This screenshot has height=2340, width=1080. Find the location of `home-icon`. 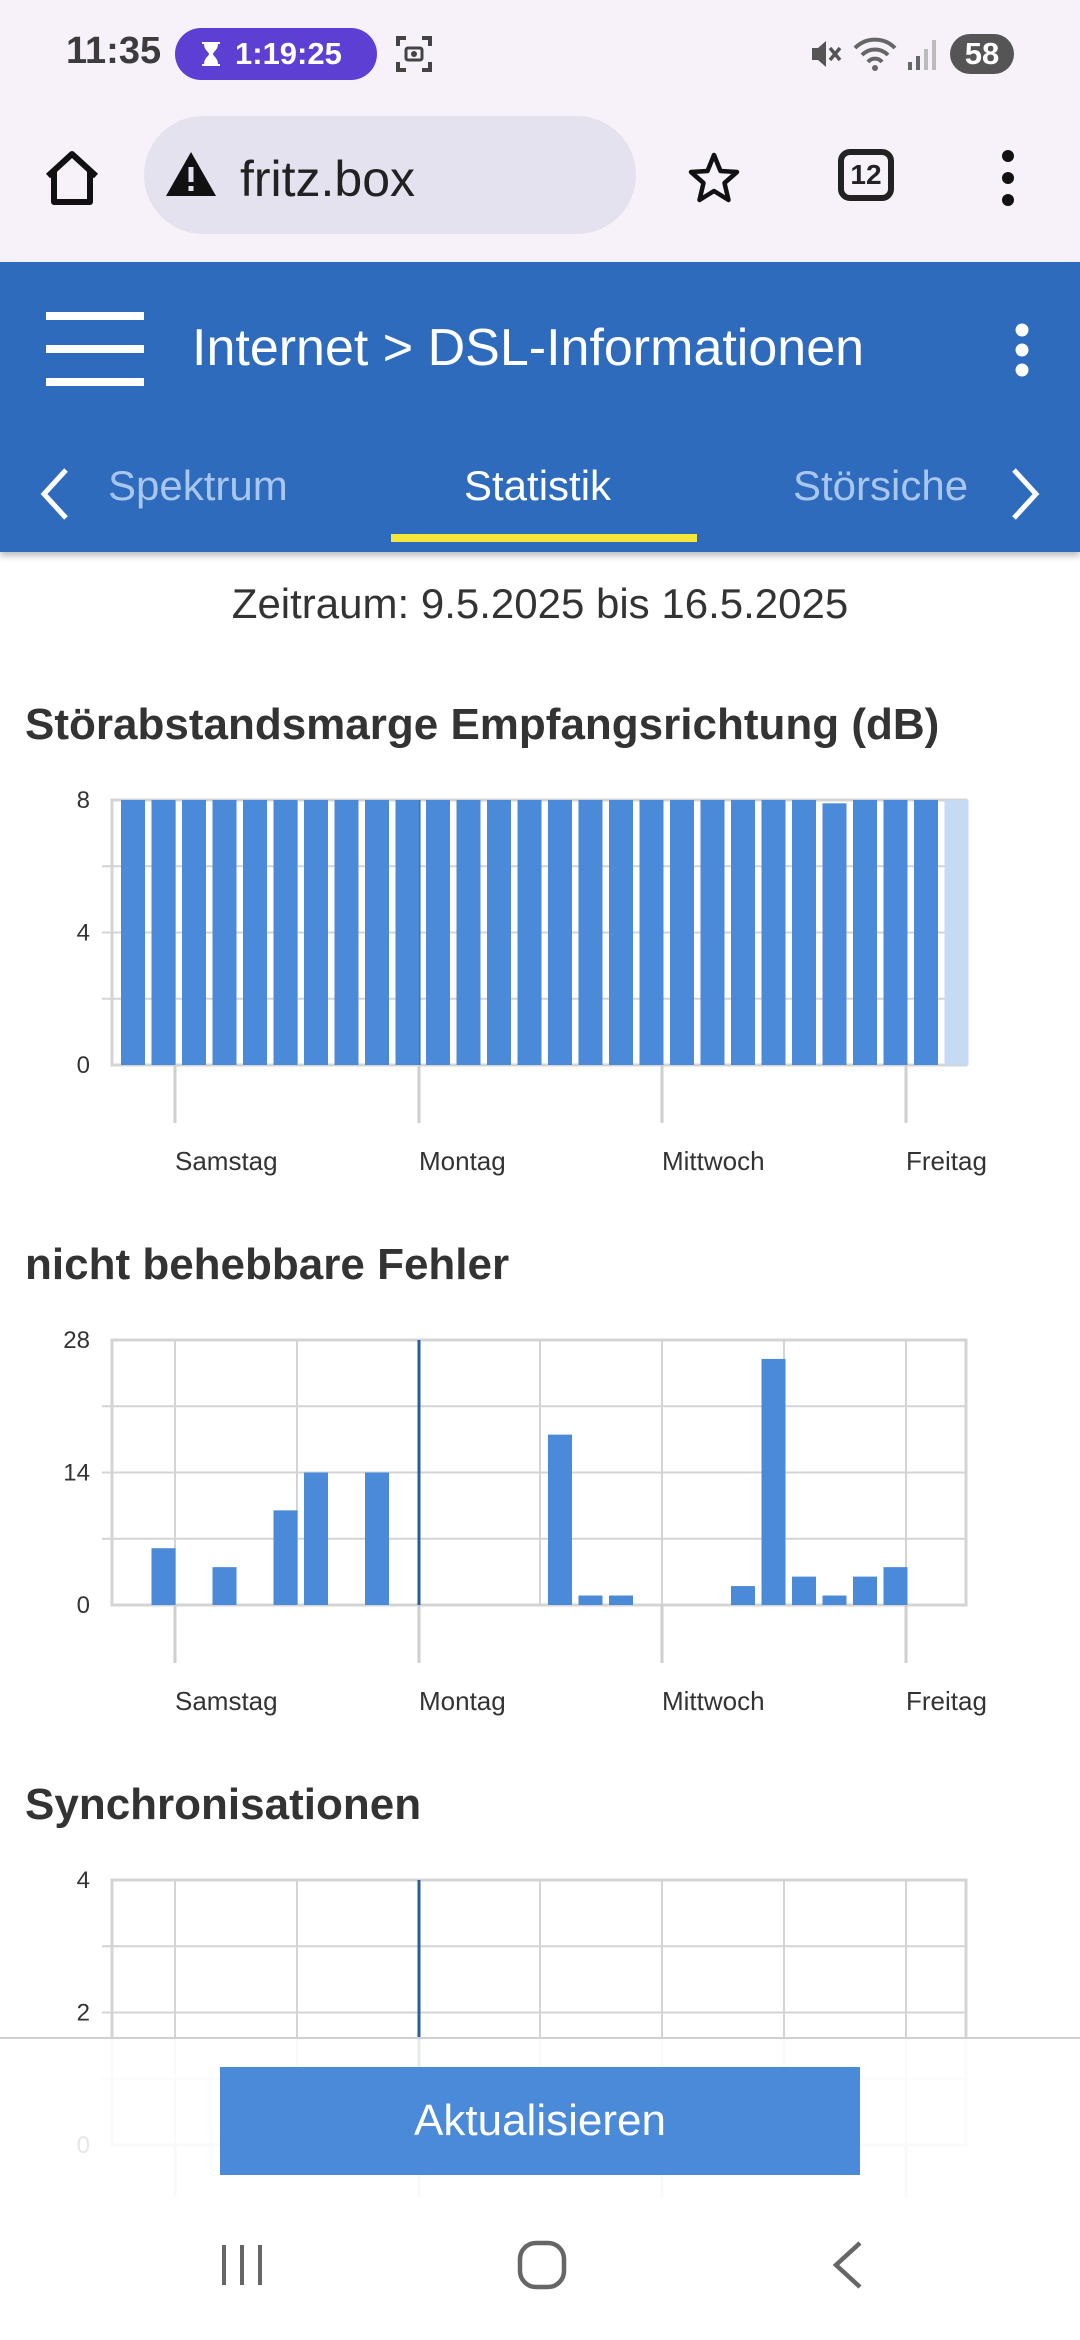

home-icon is located at coordinates (72, 178).